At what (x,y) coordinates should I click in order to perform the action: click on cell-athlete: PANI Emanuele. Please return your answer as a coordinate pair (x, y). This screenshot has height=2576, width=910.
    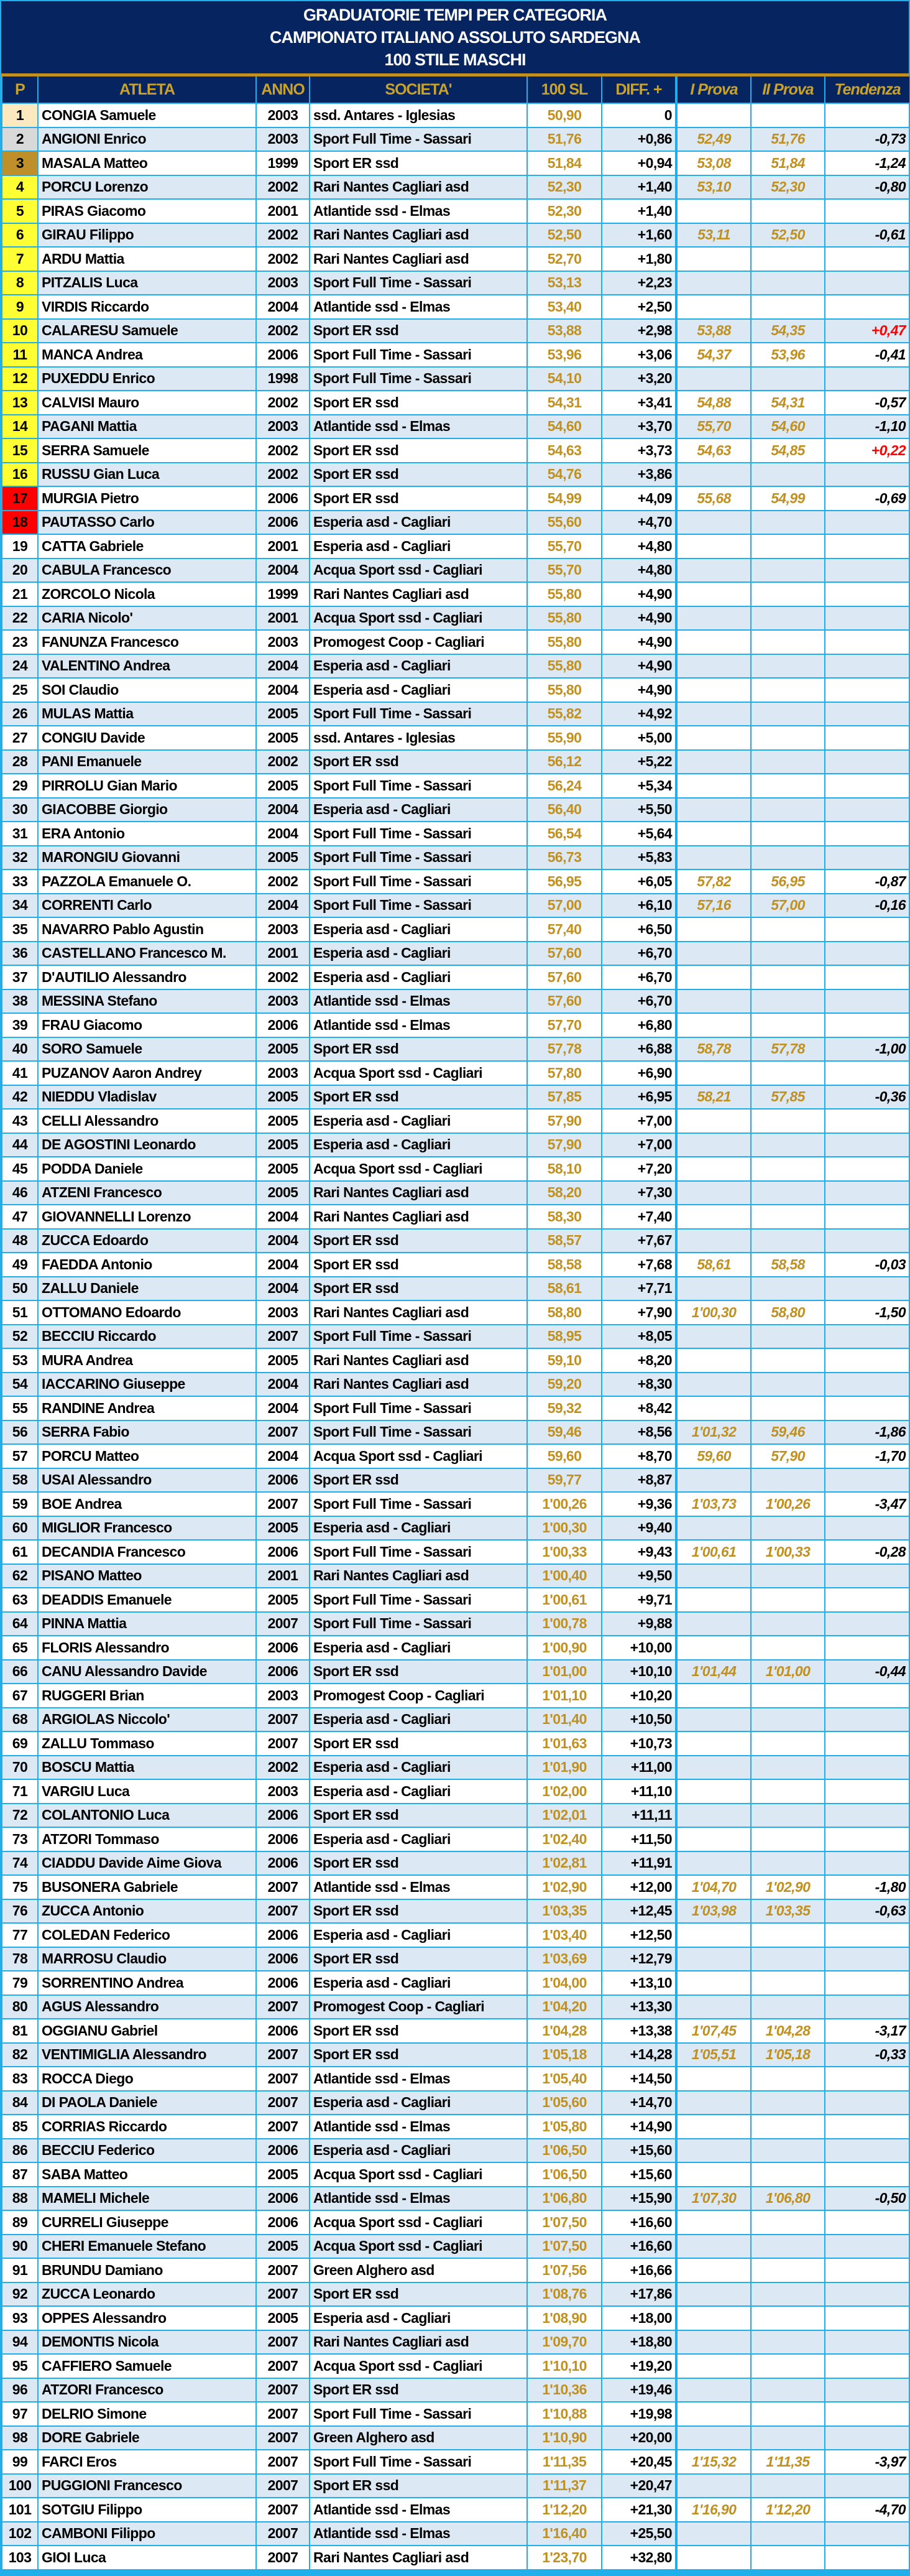
    Looking at the image, I should click on (147, 762).